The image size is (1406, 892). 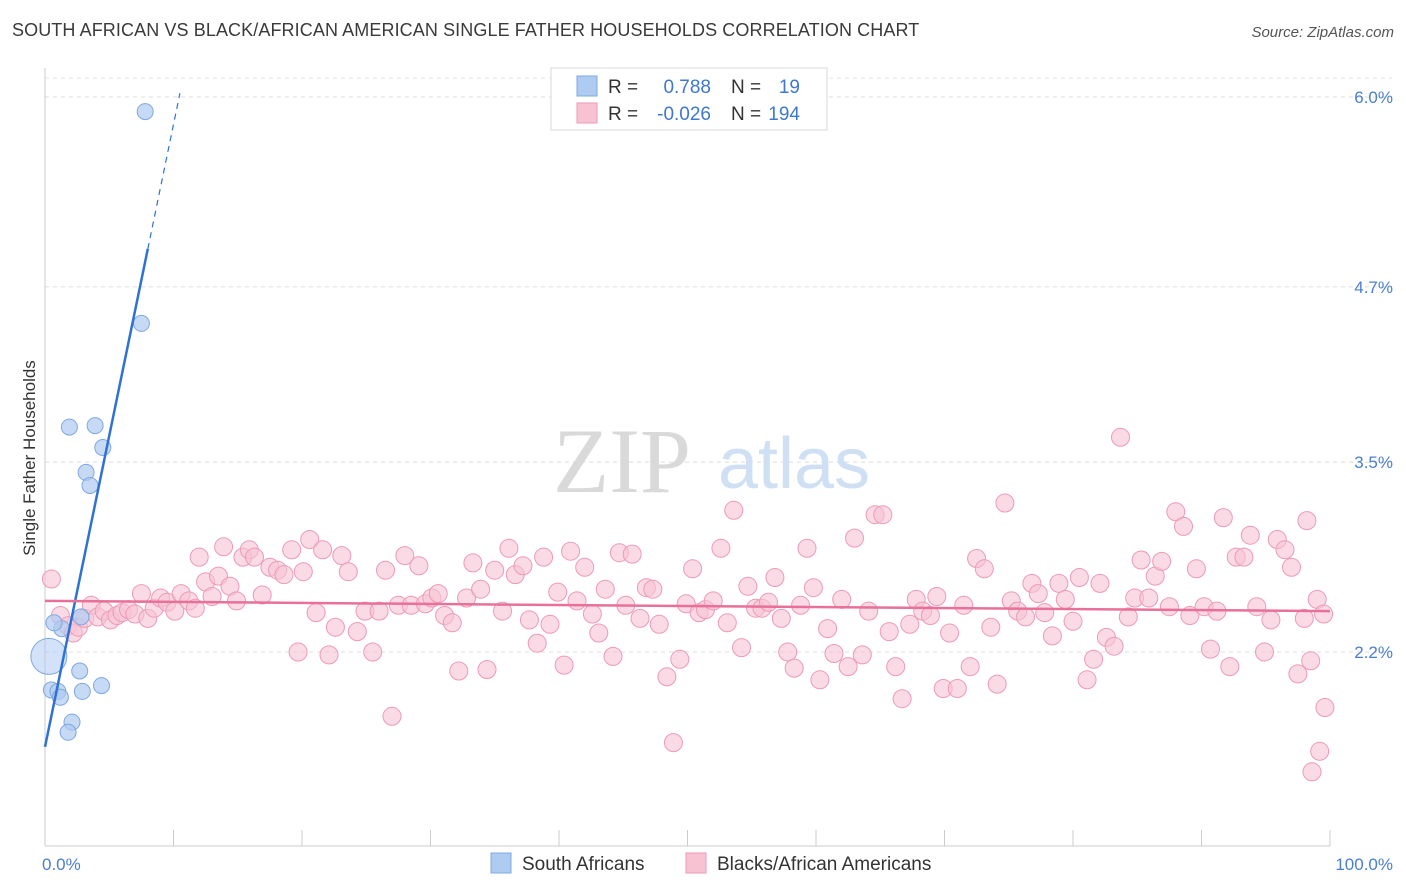 What do you see at coordinates (587, 86) in the screenshot?
I see `legend-swatch-blue` at bounding box center [587, 86].